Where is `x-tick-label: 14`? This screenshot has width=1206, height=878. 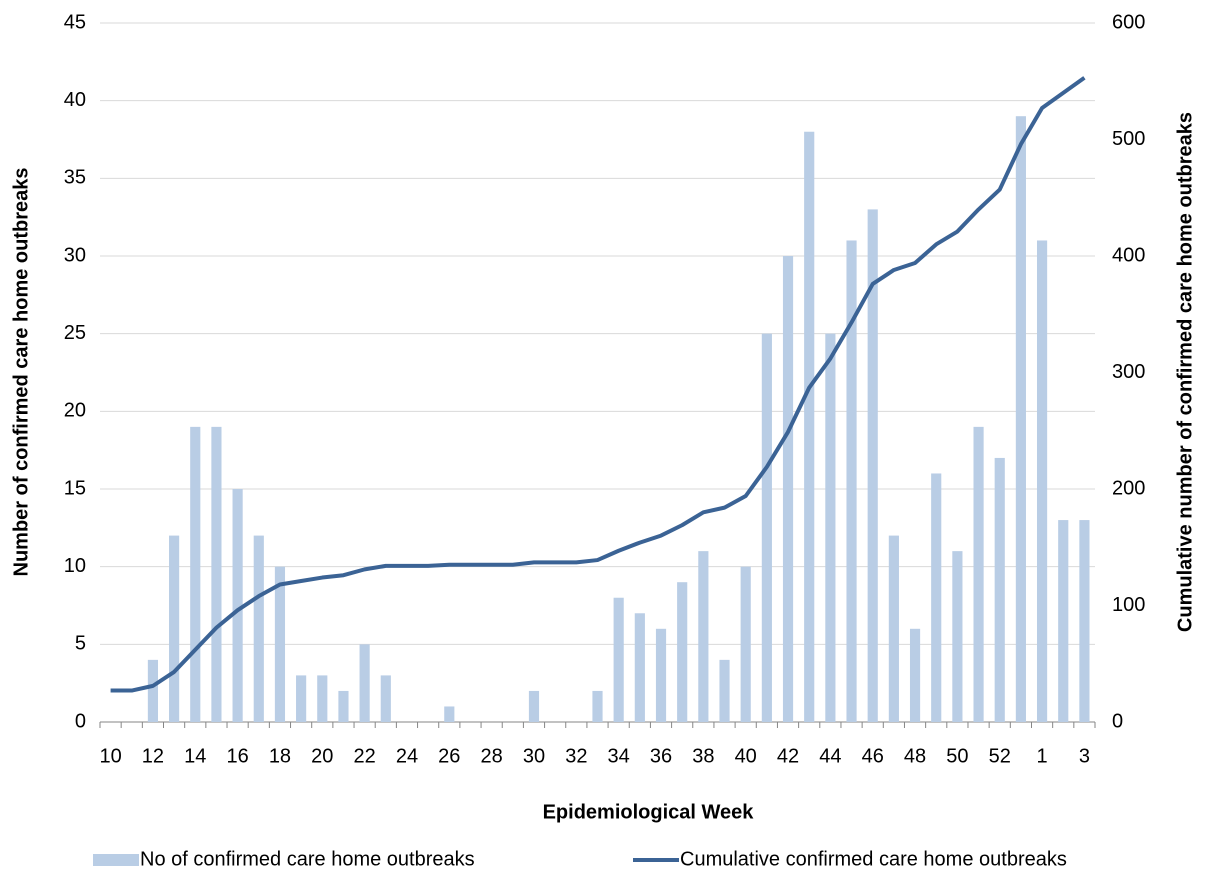 x-tick-label: 14 is located at coordinates (195, 756).